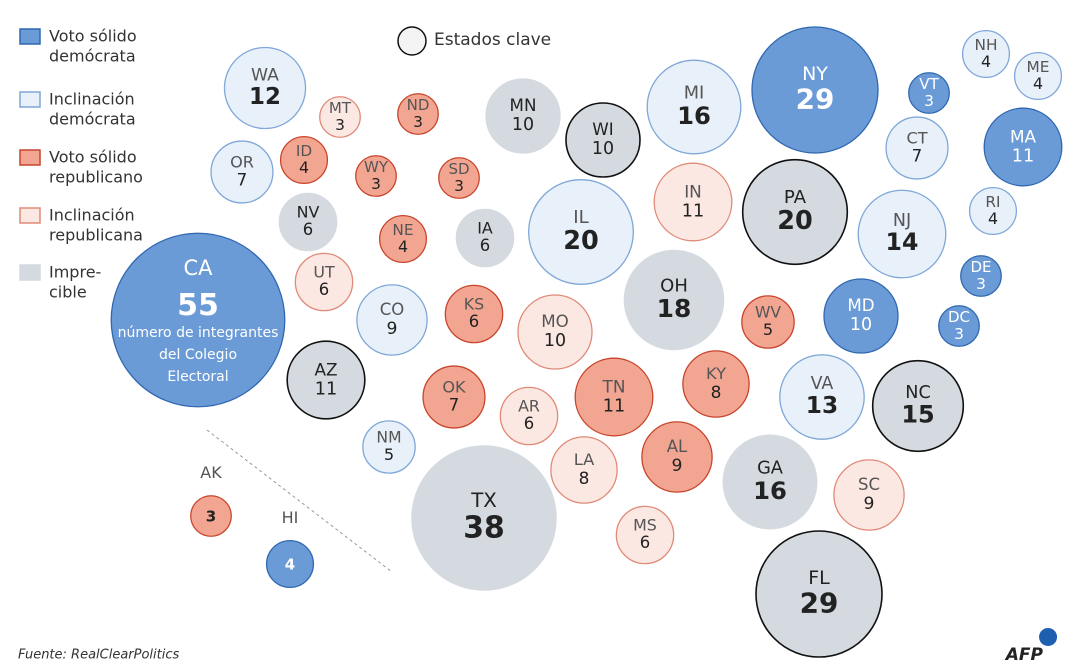  I want to click on state-abbr: NM, so click(388, 438).